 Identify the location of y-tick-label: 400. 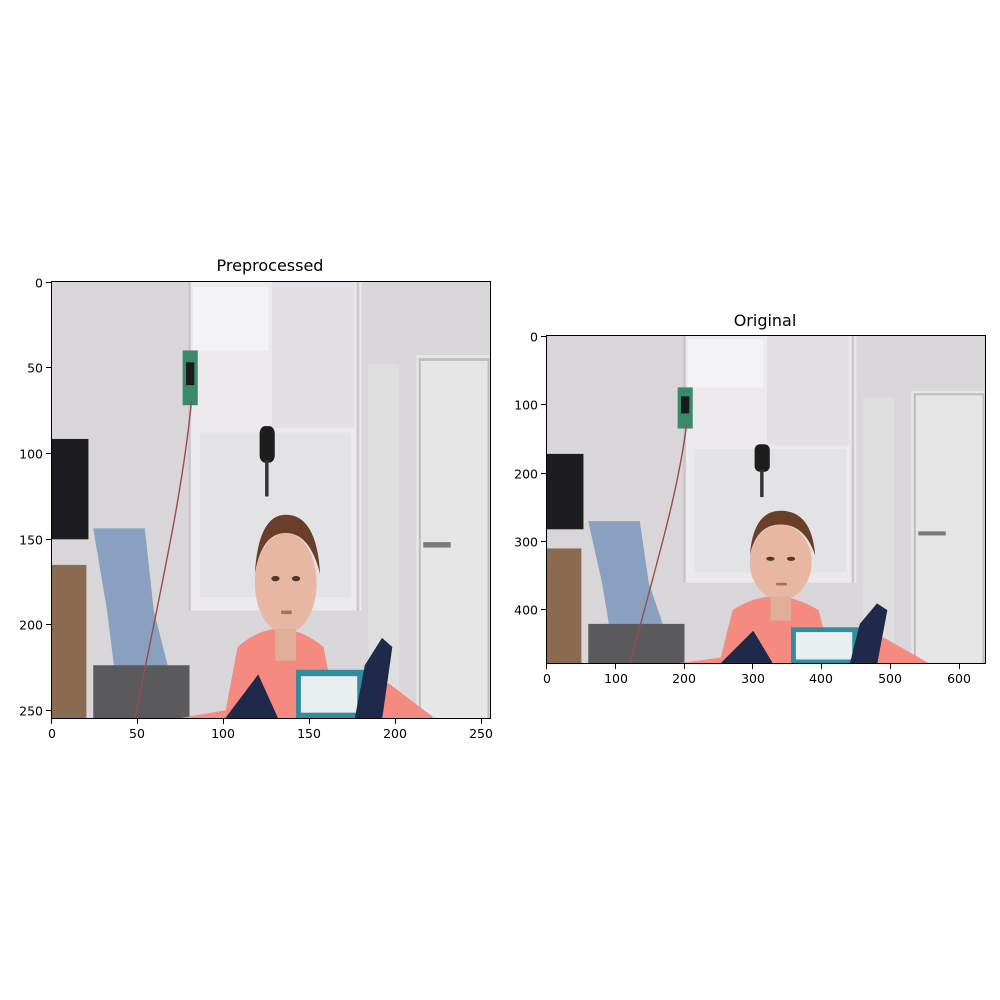
(526, 610).